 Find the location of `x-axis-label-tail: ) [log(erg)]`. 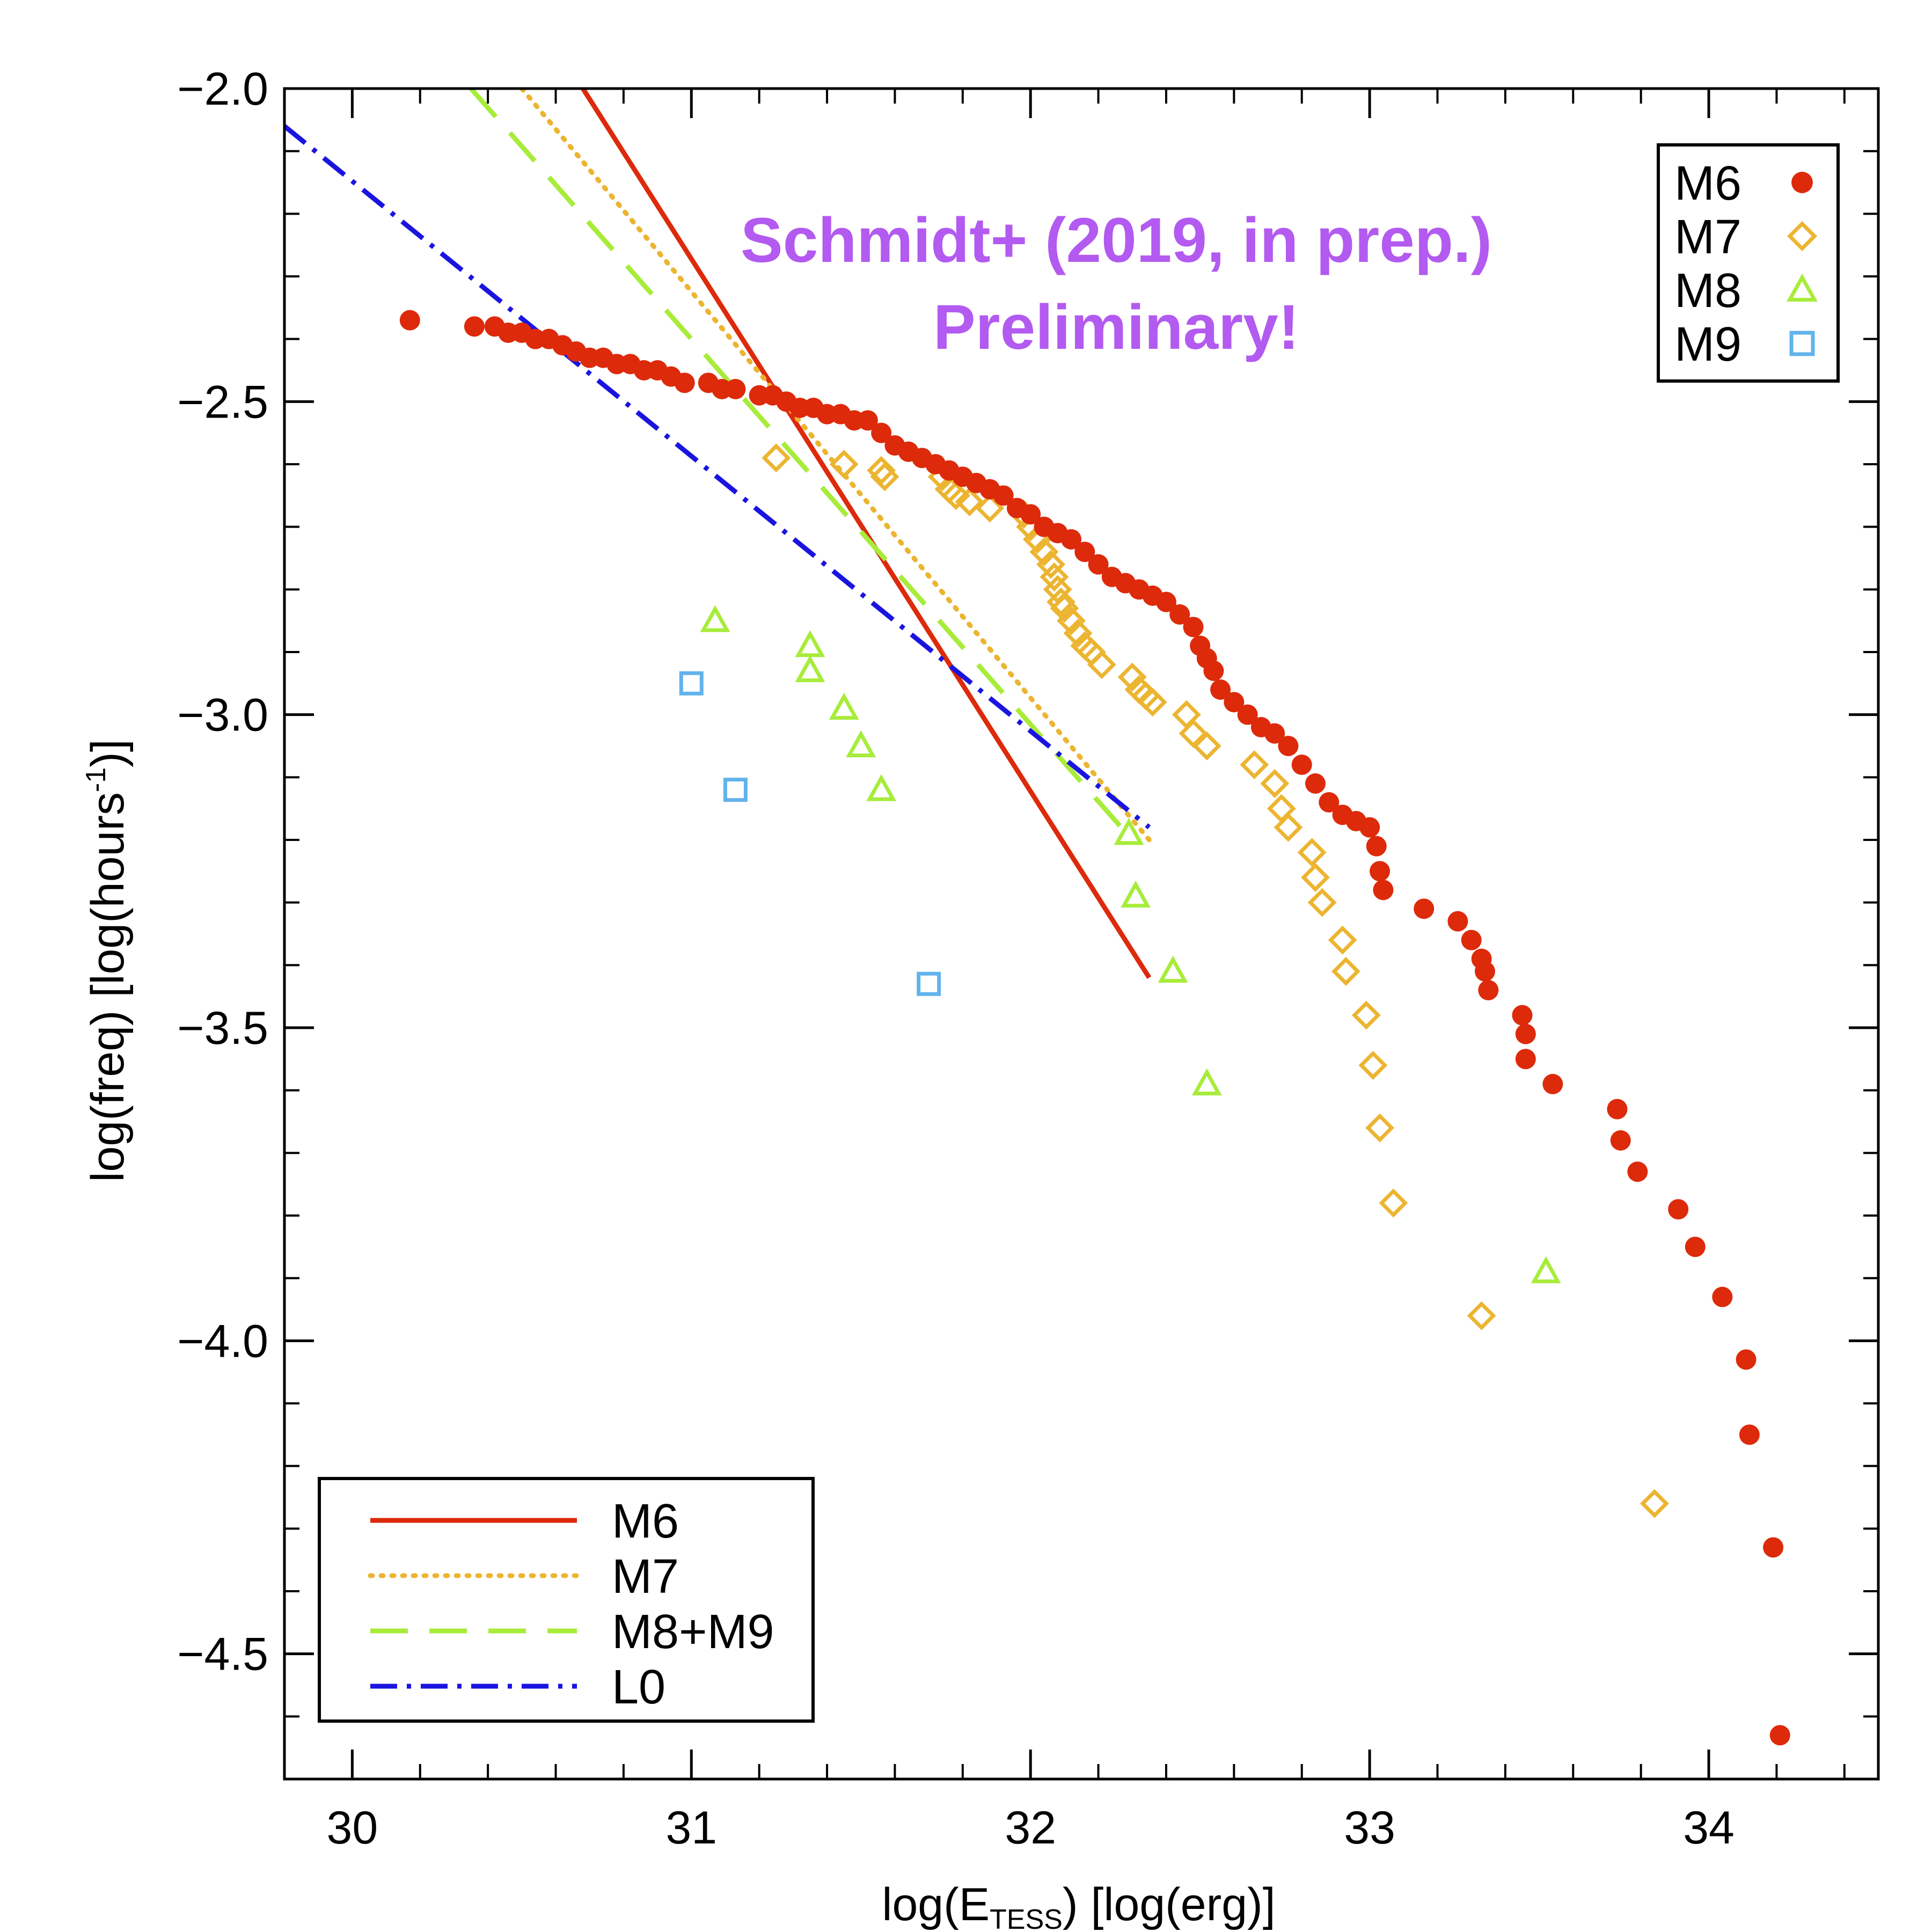

x-axis-label-tail: ) [log(erg)] is located at coordinates (1169, 1904).